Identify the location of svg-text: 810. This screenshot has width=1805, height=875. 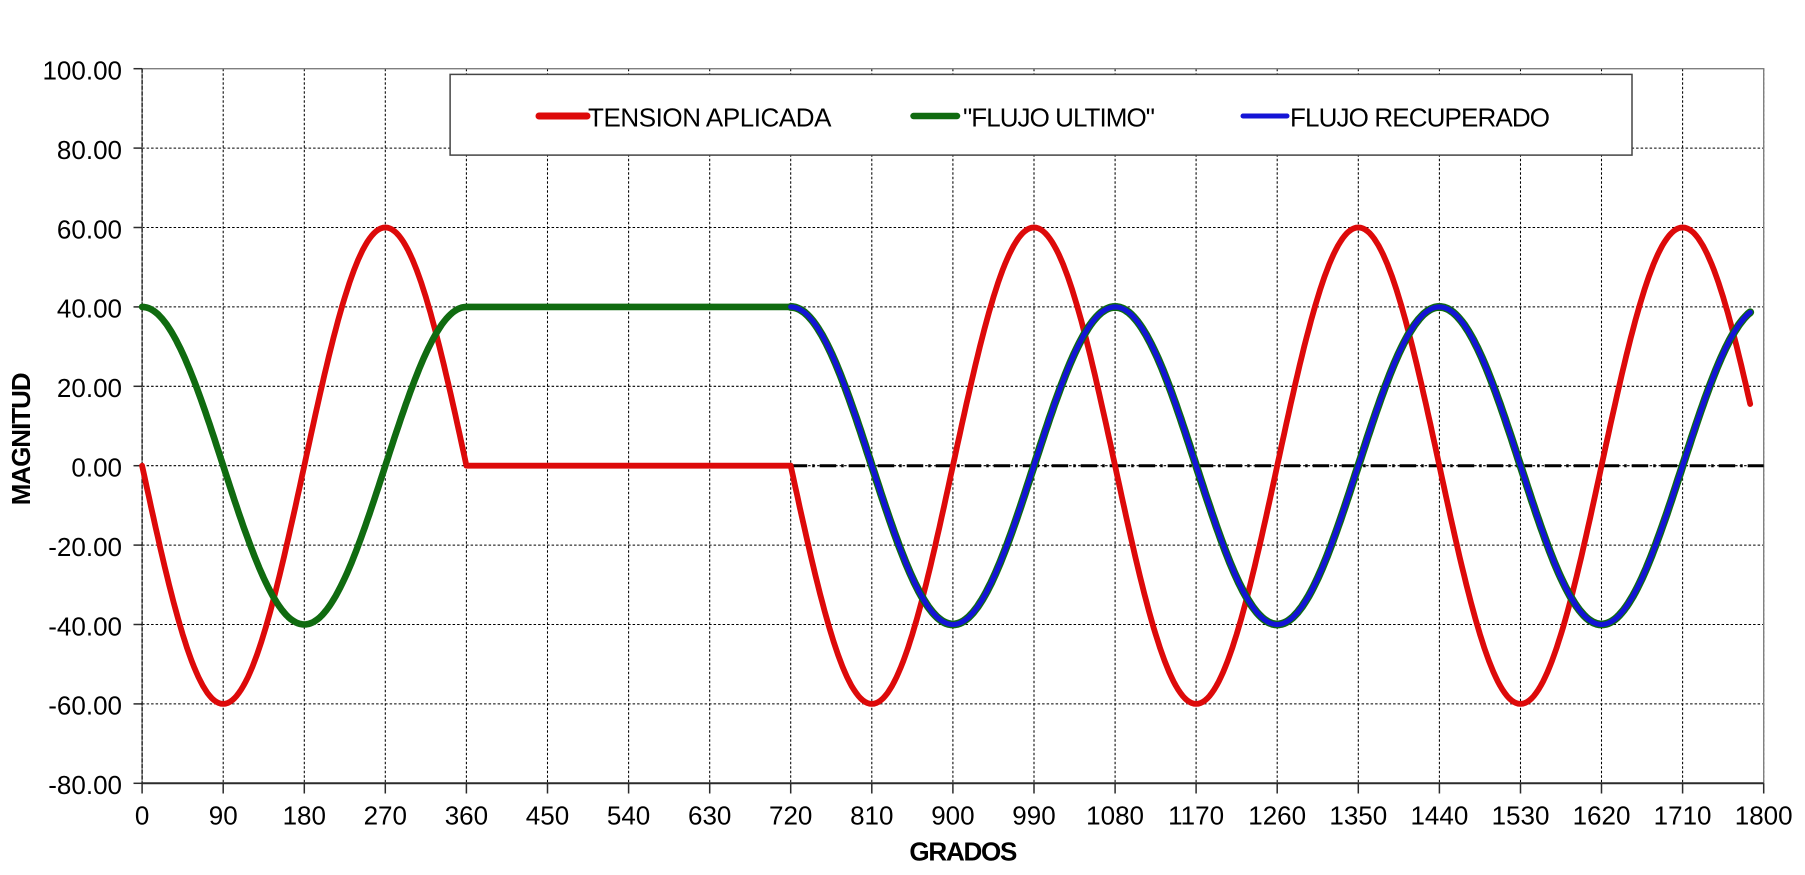
(871, 815).